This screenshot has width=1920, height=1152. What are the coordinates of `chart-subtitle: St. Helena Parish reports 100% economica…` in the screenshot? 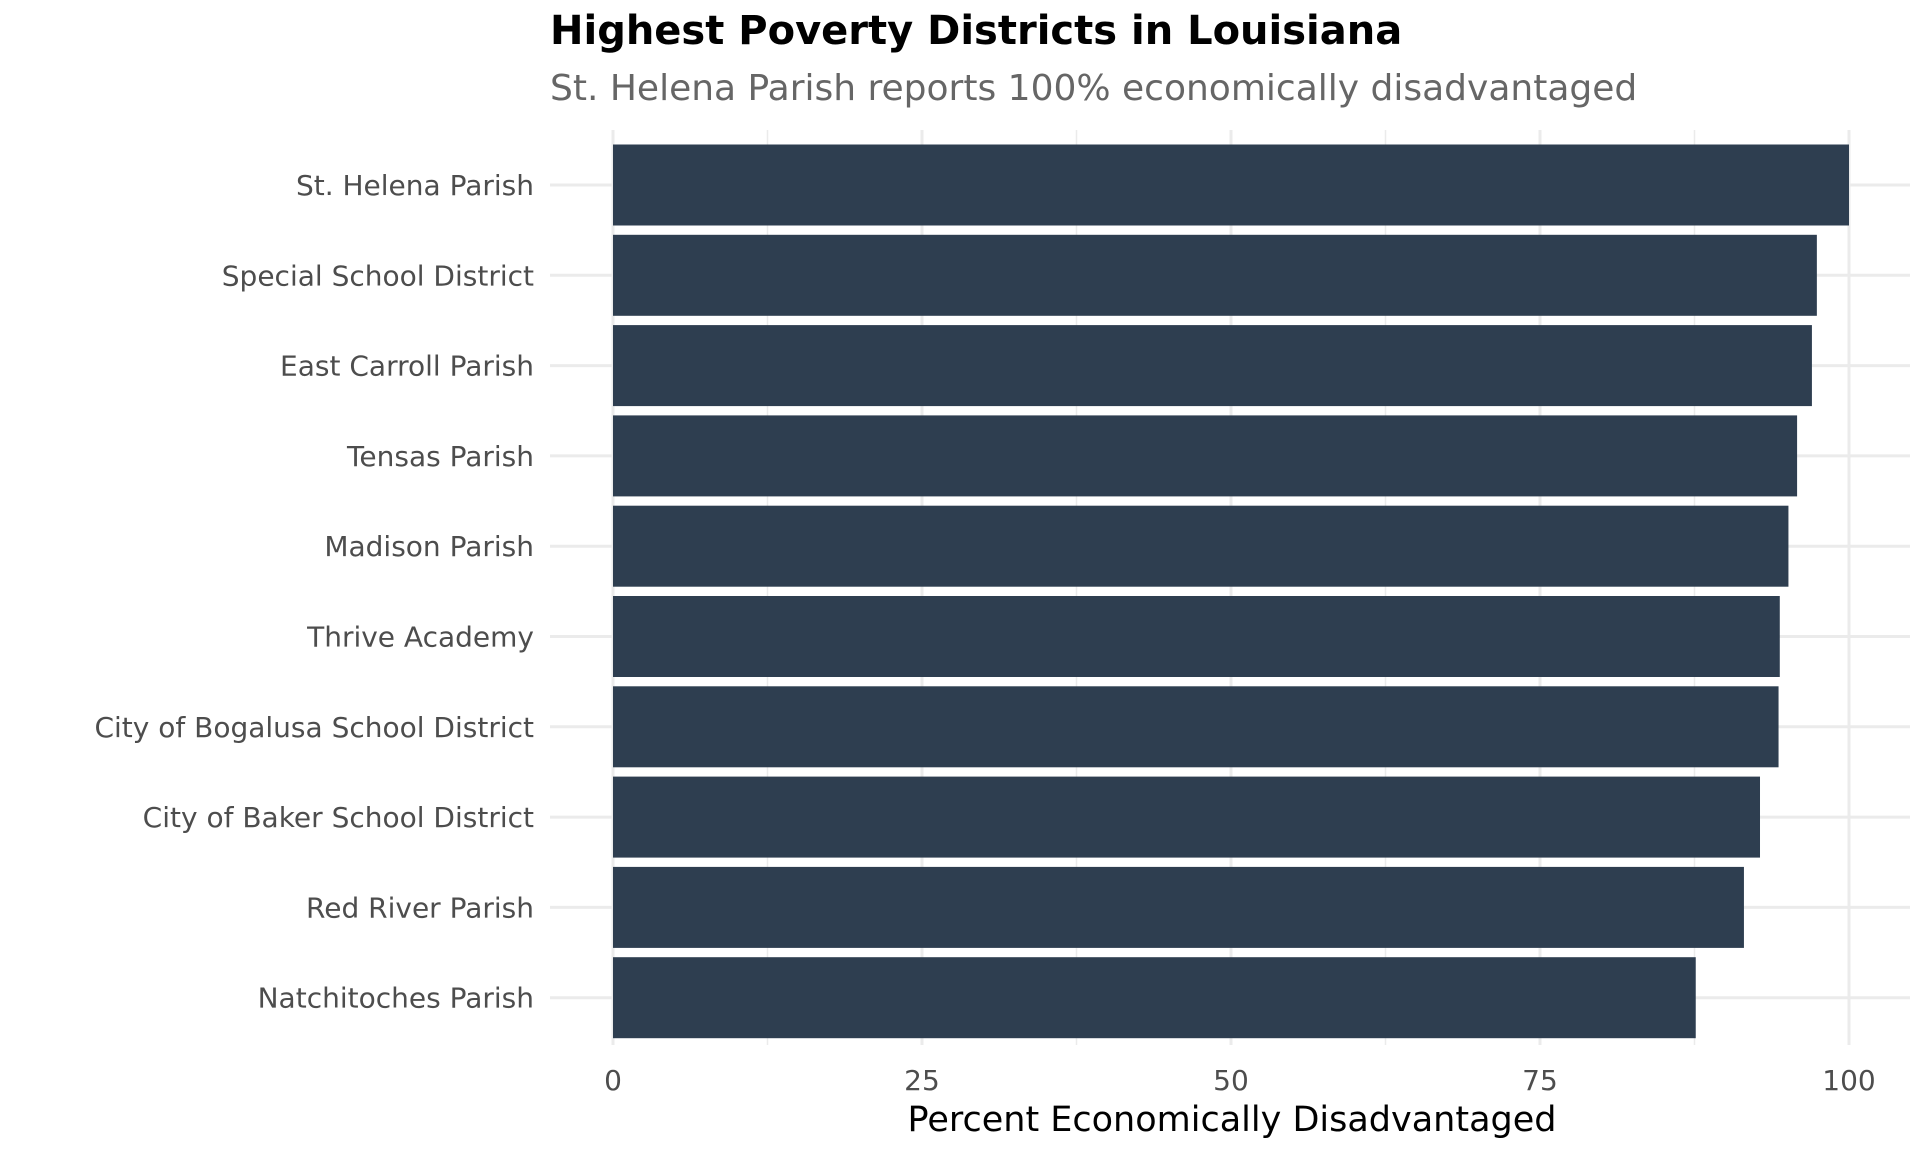 It's located at (1094, 88).